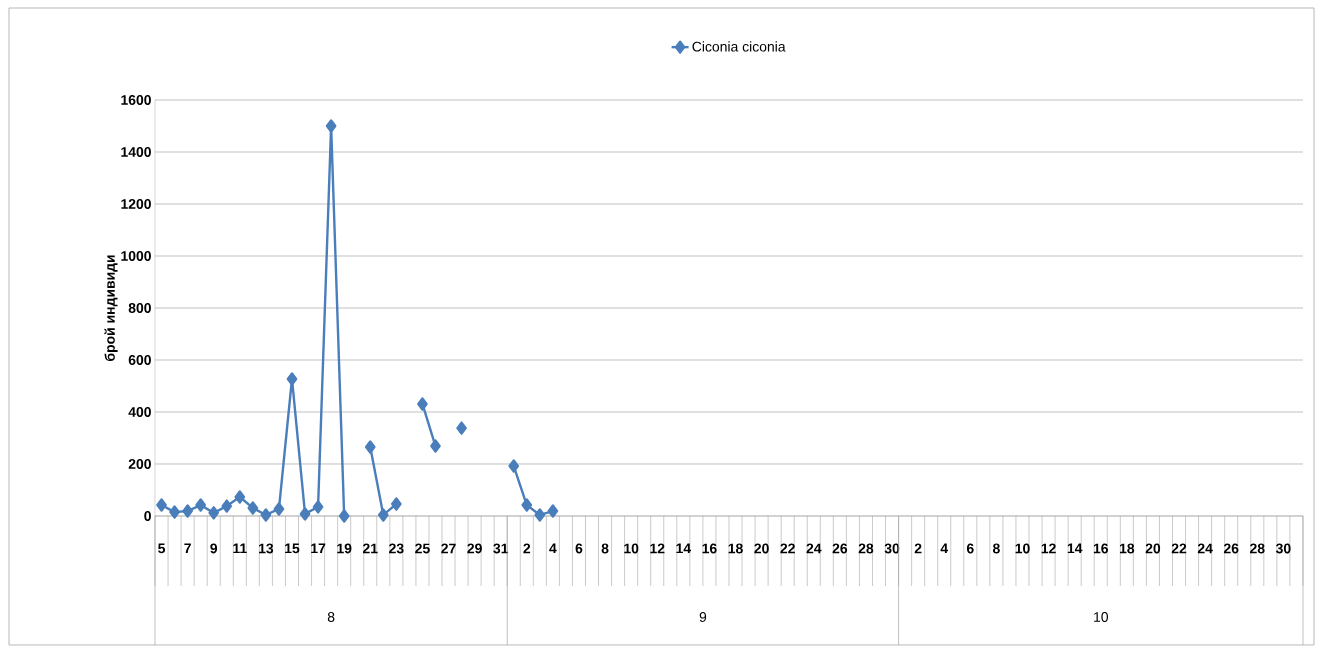  I want to click on y-tick-label: 200, so click(139, 464).